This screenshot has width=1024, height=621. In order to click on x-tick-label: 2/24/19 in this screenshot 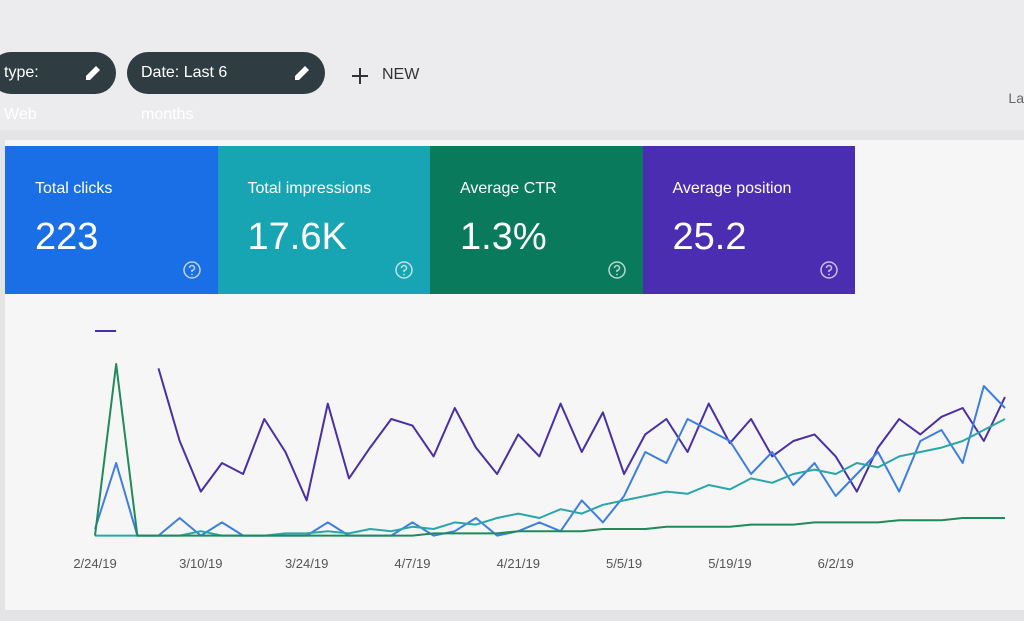, I will do `click(94, 563)`.